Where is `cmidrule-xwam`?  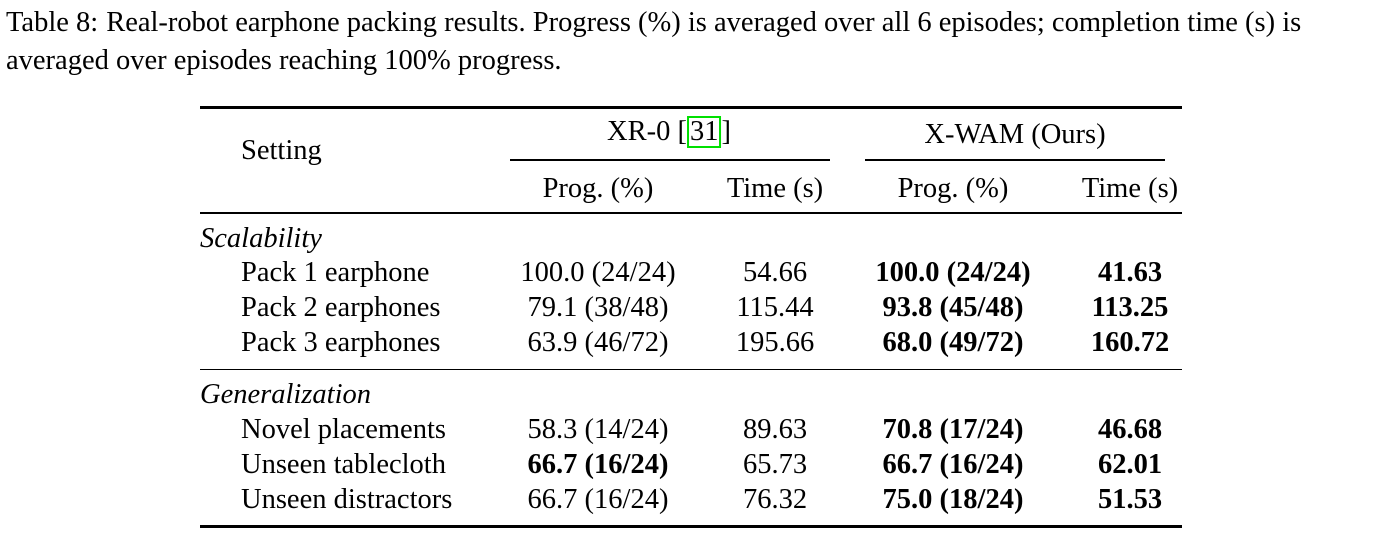 cmidrule-xwam is located at coordinates (1015, 160).